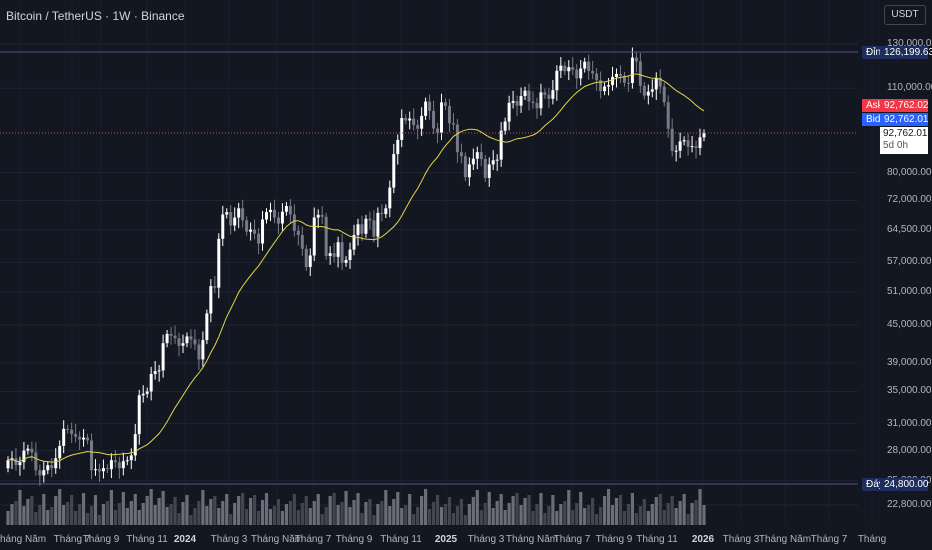 The image size is (932, 550). What do you see at coordinates (905, 15) in the screenshot?
I see `currency-selector: USDT` at bounding box center [905, 15].